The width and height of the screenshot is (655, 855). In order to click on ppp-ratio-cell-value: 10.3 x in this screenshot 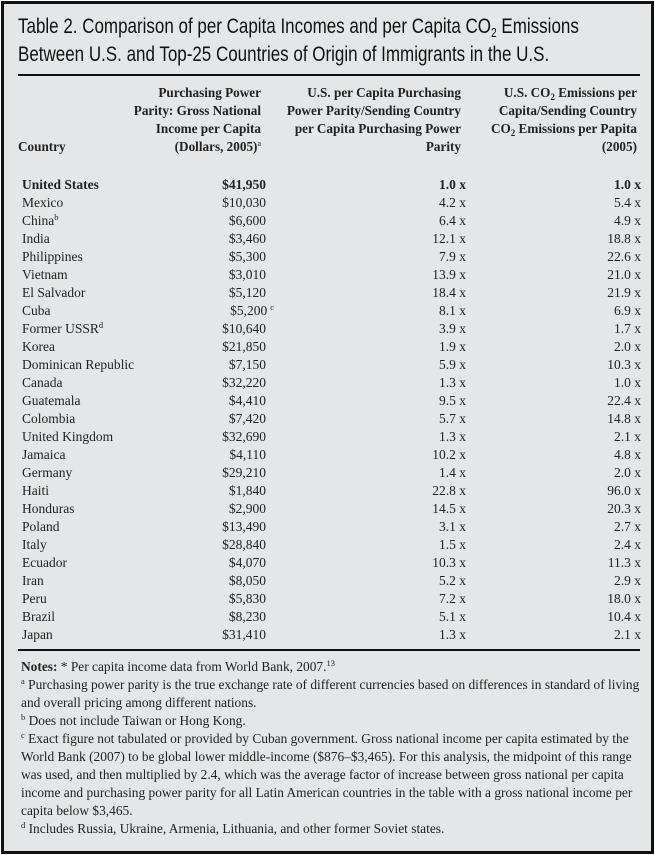, I will do `click(449, 562)`.